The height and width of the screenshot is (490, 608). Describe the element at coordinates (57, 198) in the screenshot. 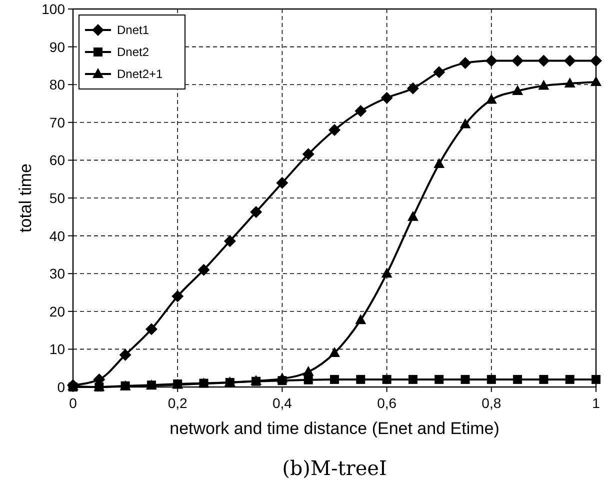

I see `y-tick-label: 50` at that location.